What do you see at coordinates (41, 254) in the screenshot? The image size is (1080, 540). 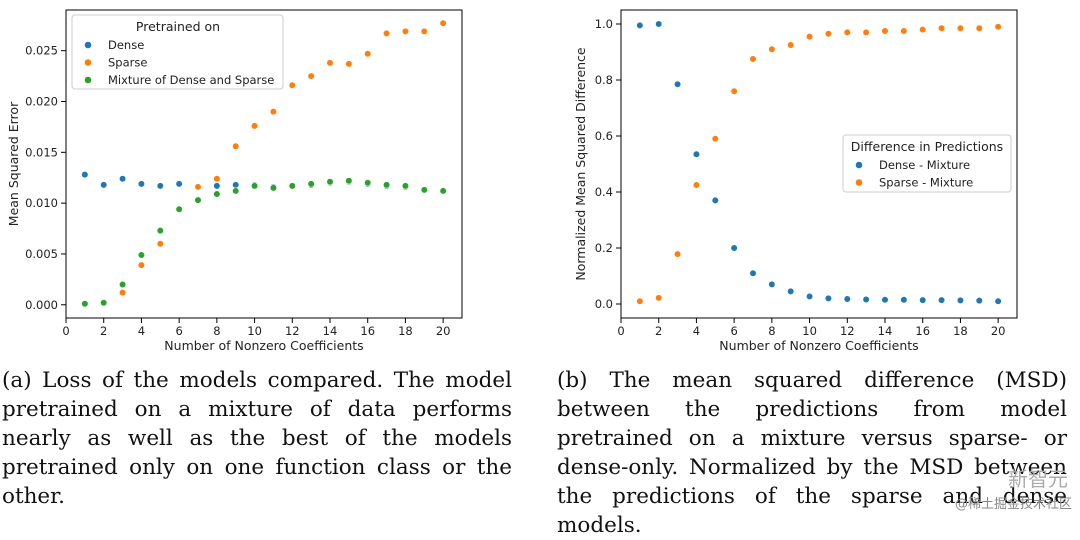 I see `y-tick-label: 0.005` at bounding box center [41, 254].